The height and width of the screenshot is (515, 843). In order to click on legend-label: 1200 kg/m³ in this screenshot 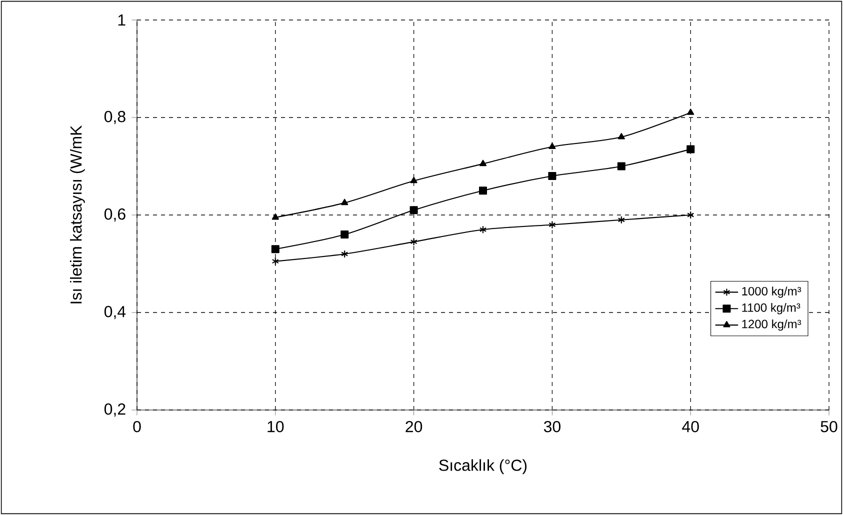, I will do `click(772, 325)`.